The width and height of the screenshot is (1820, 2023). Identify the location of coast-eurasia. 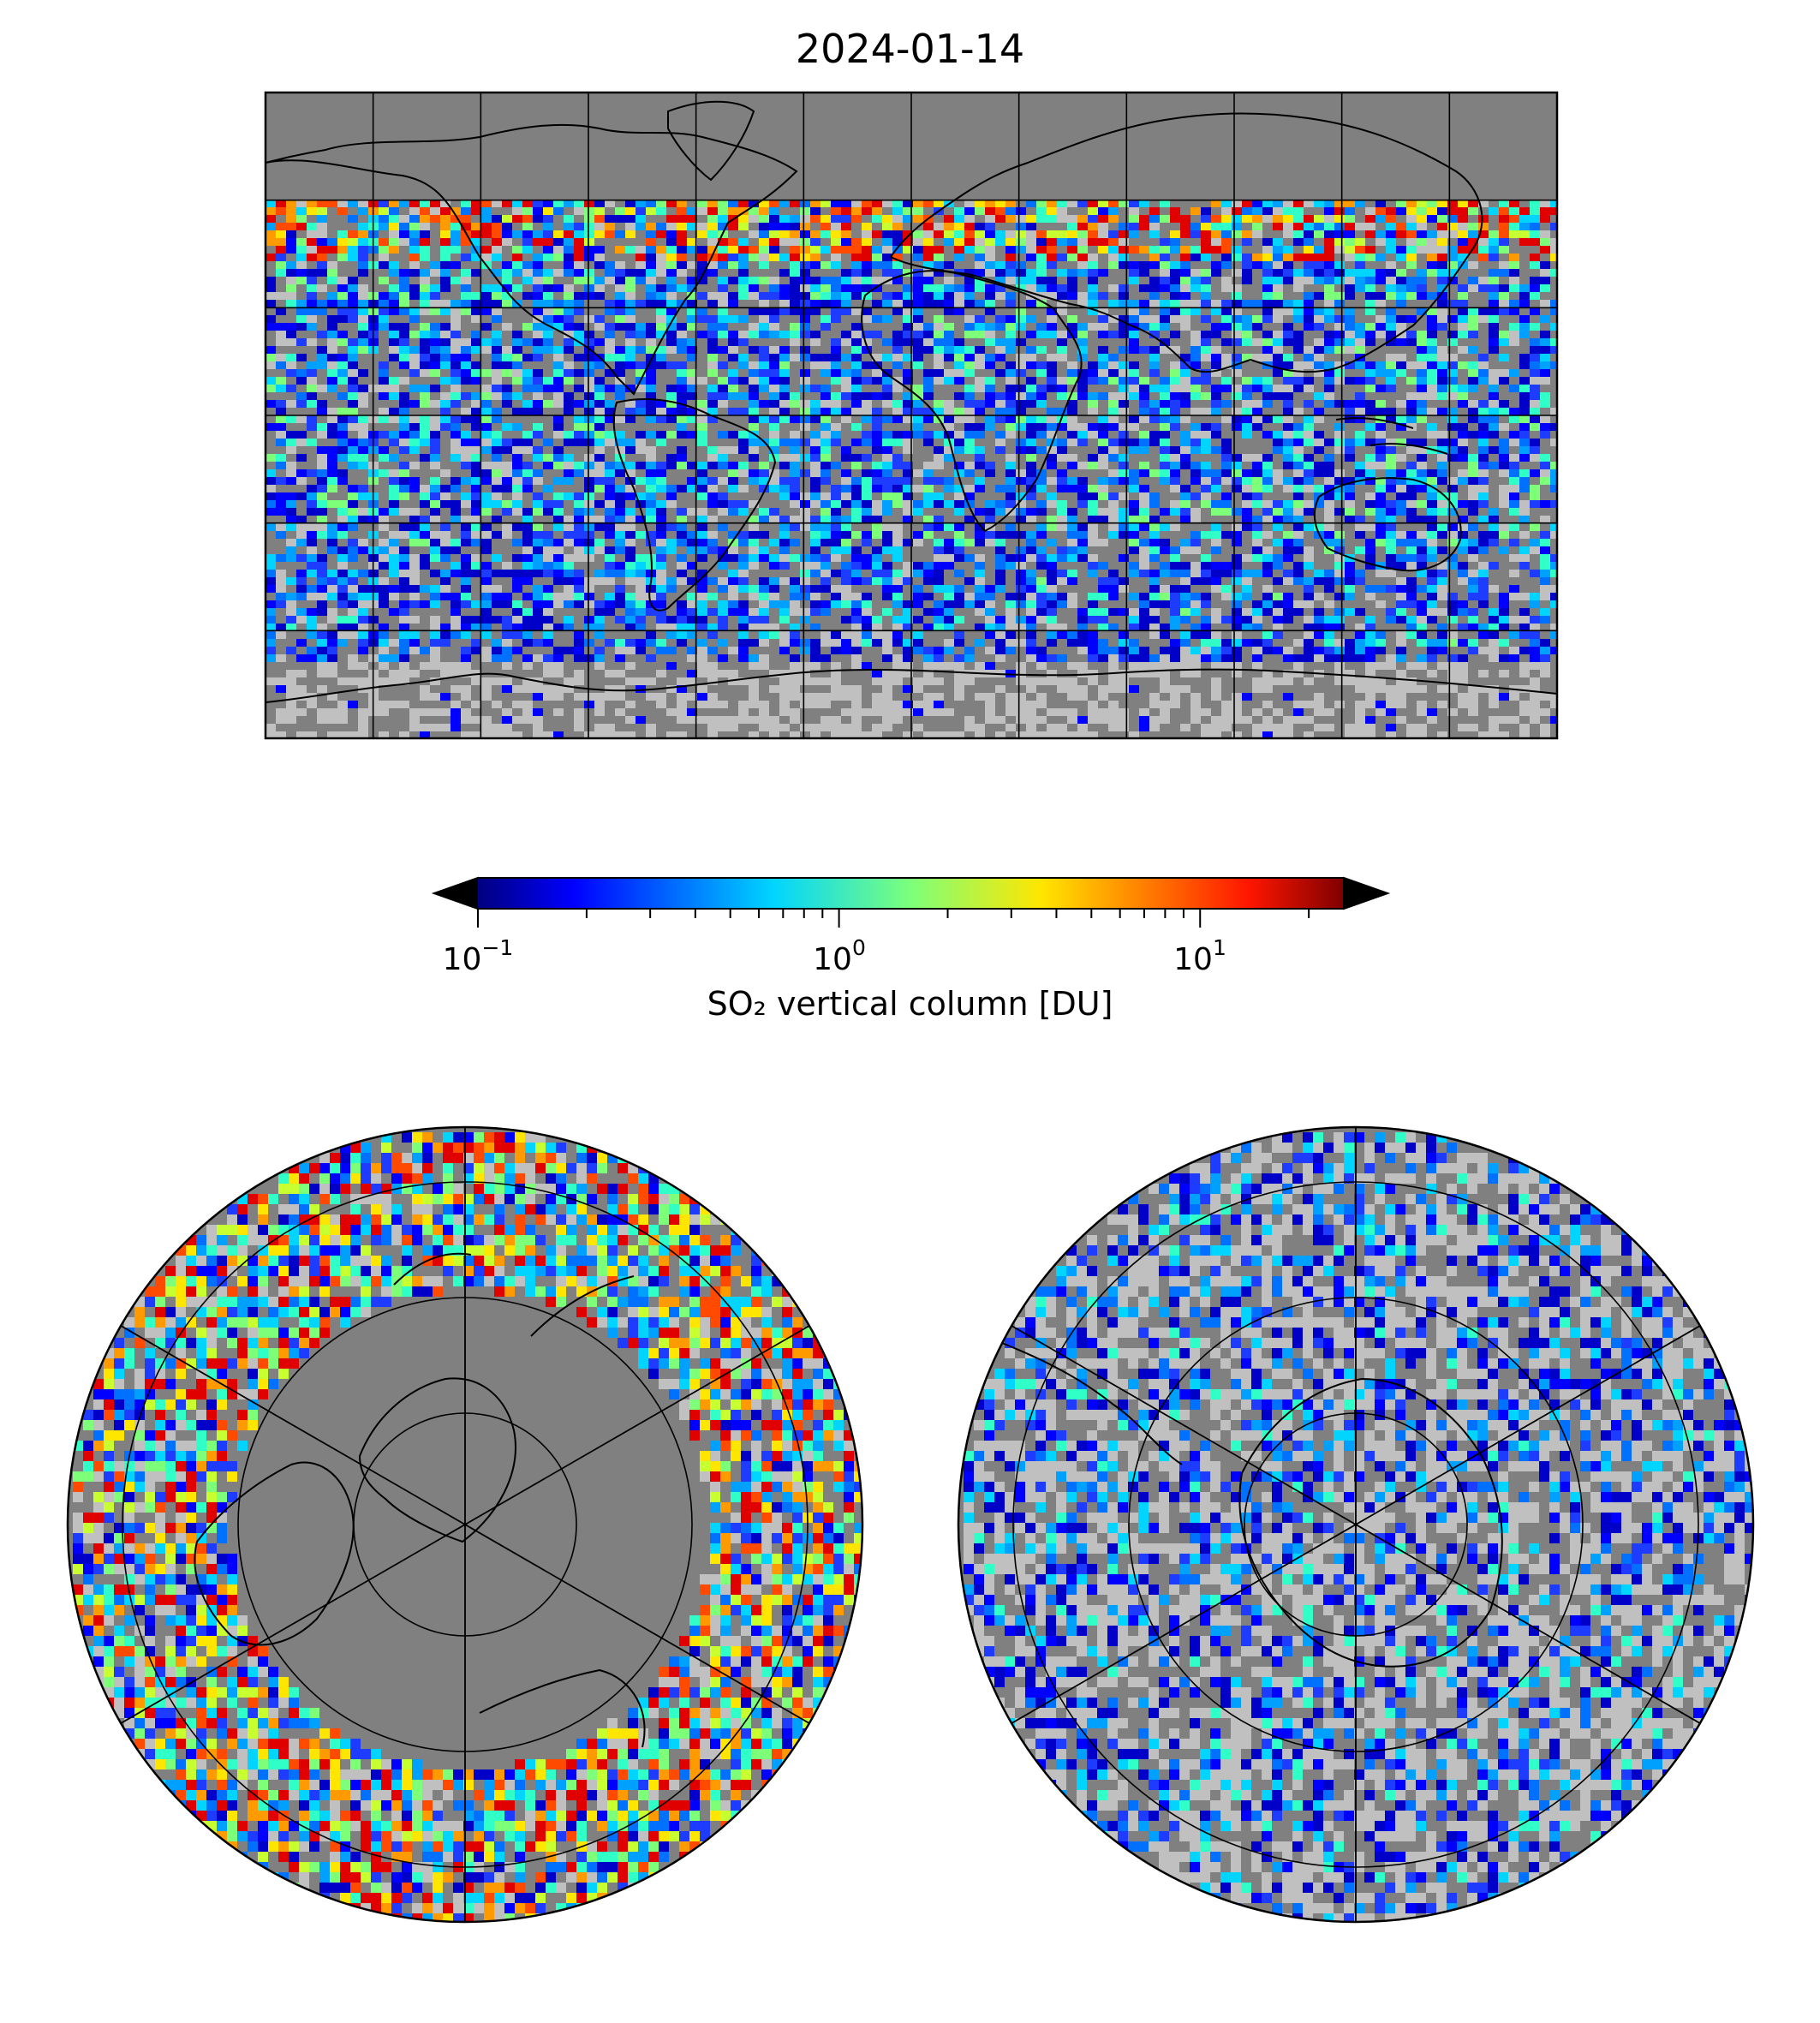
(1186, 242).